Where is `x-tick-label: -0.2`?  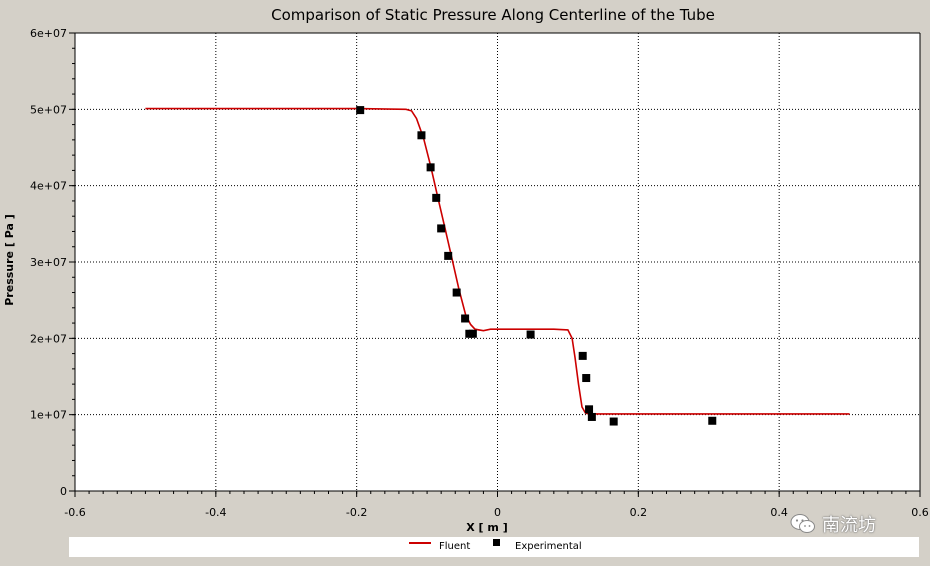
x-tick-label: -0.2 is located at coordinates (356, 512).